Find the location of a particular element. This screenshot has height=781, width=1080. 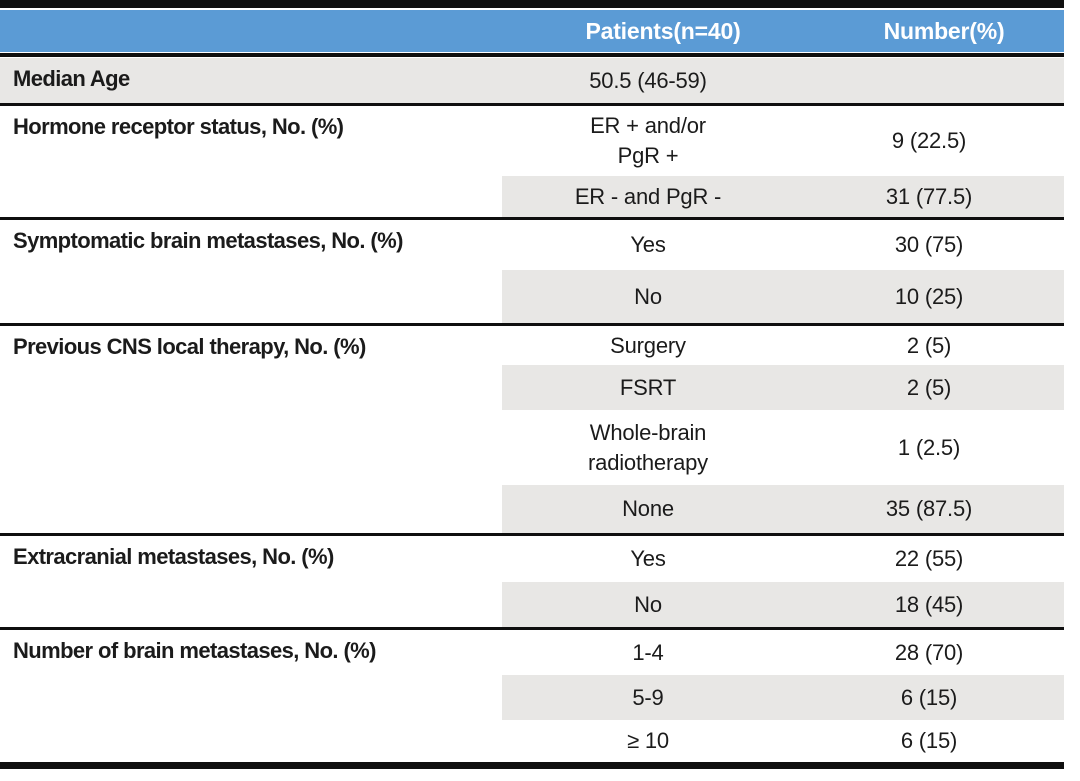

number-value: 31 (77.5) is located at coordinates (929, 196).